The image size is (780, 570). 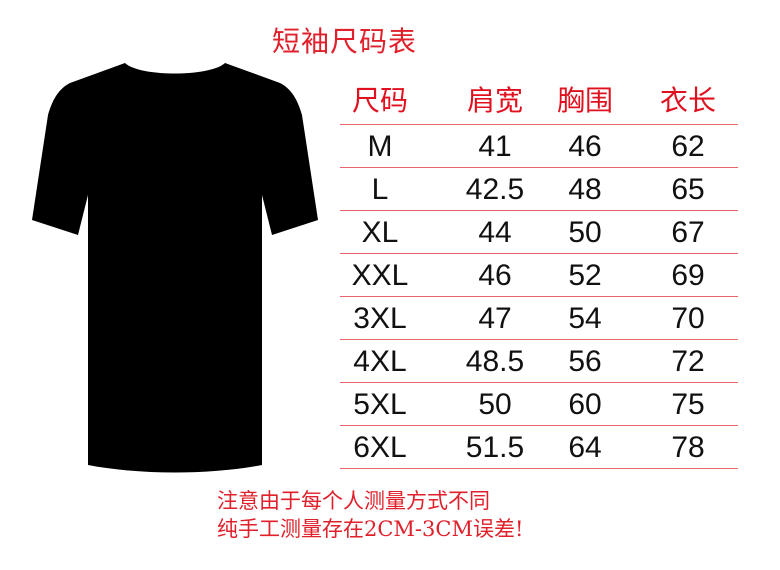 I want to click on shoulder-cell: 48.5, so click(x=495, y=361).